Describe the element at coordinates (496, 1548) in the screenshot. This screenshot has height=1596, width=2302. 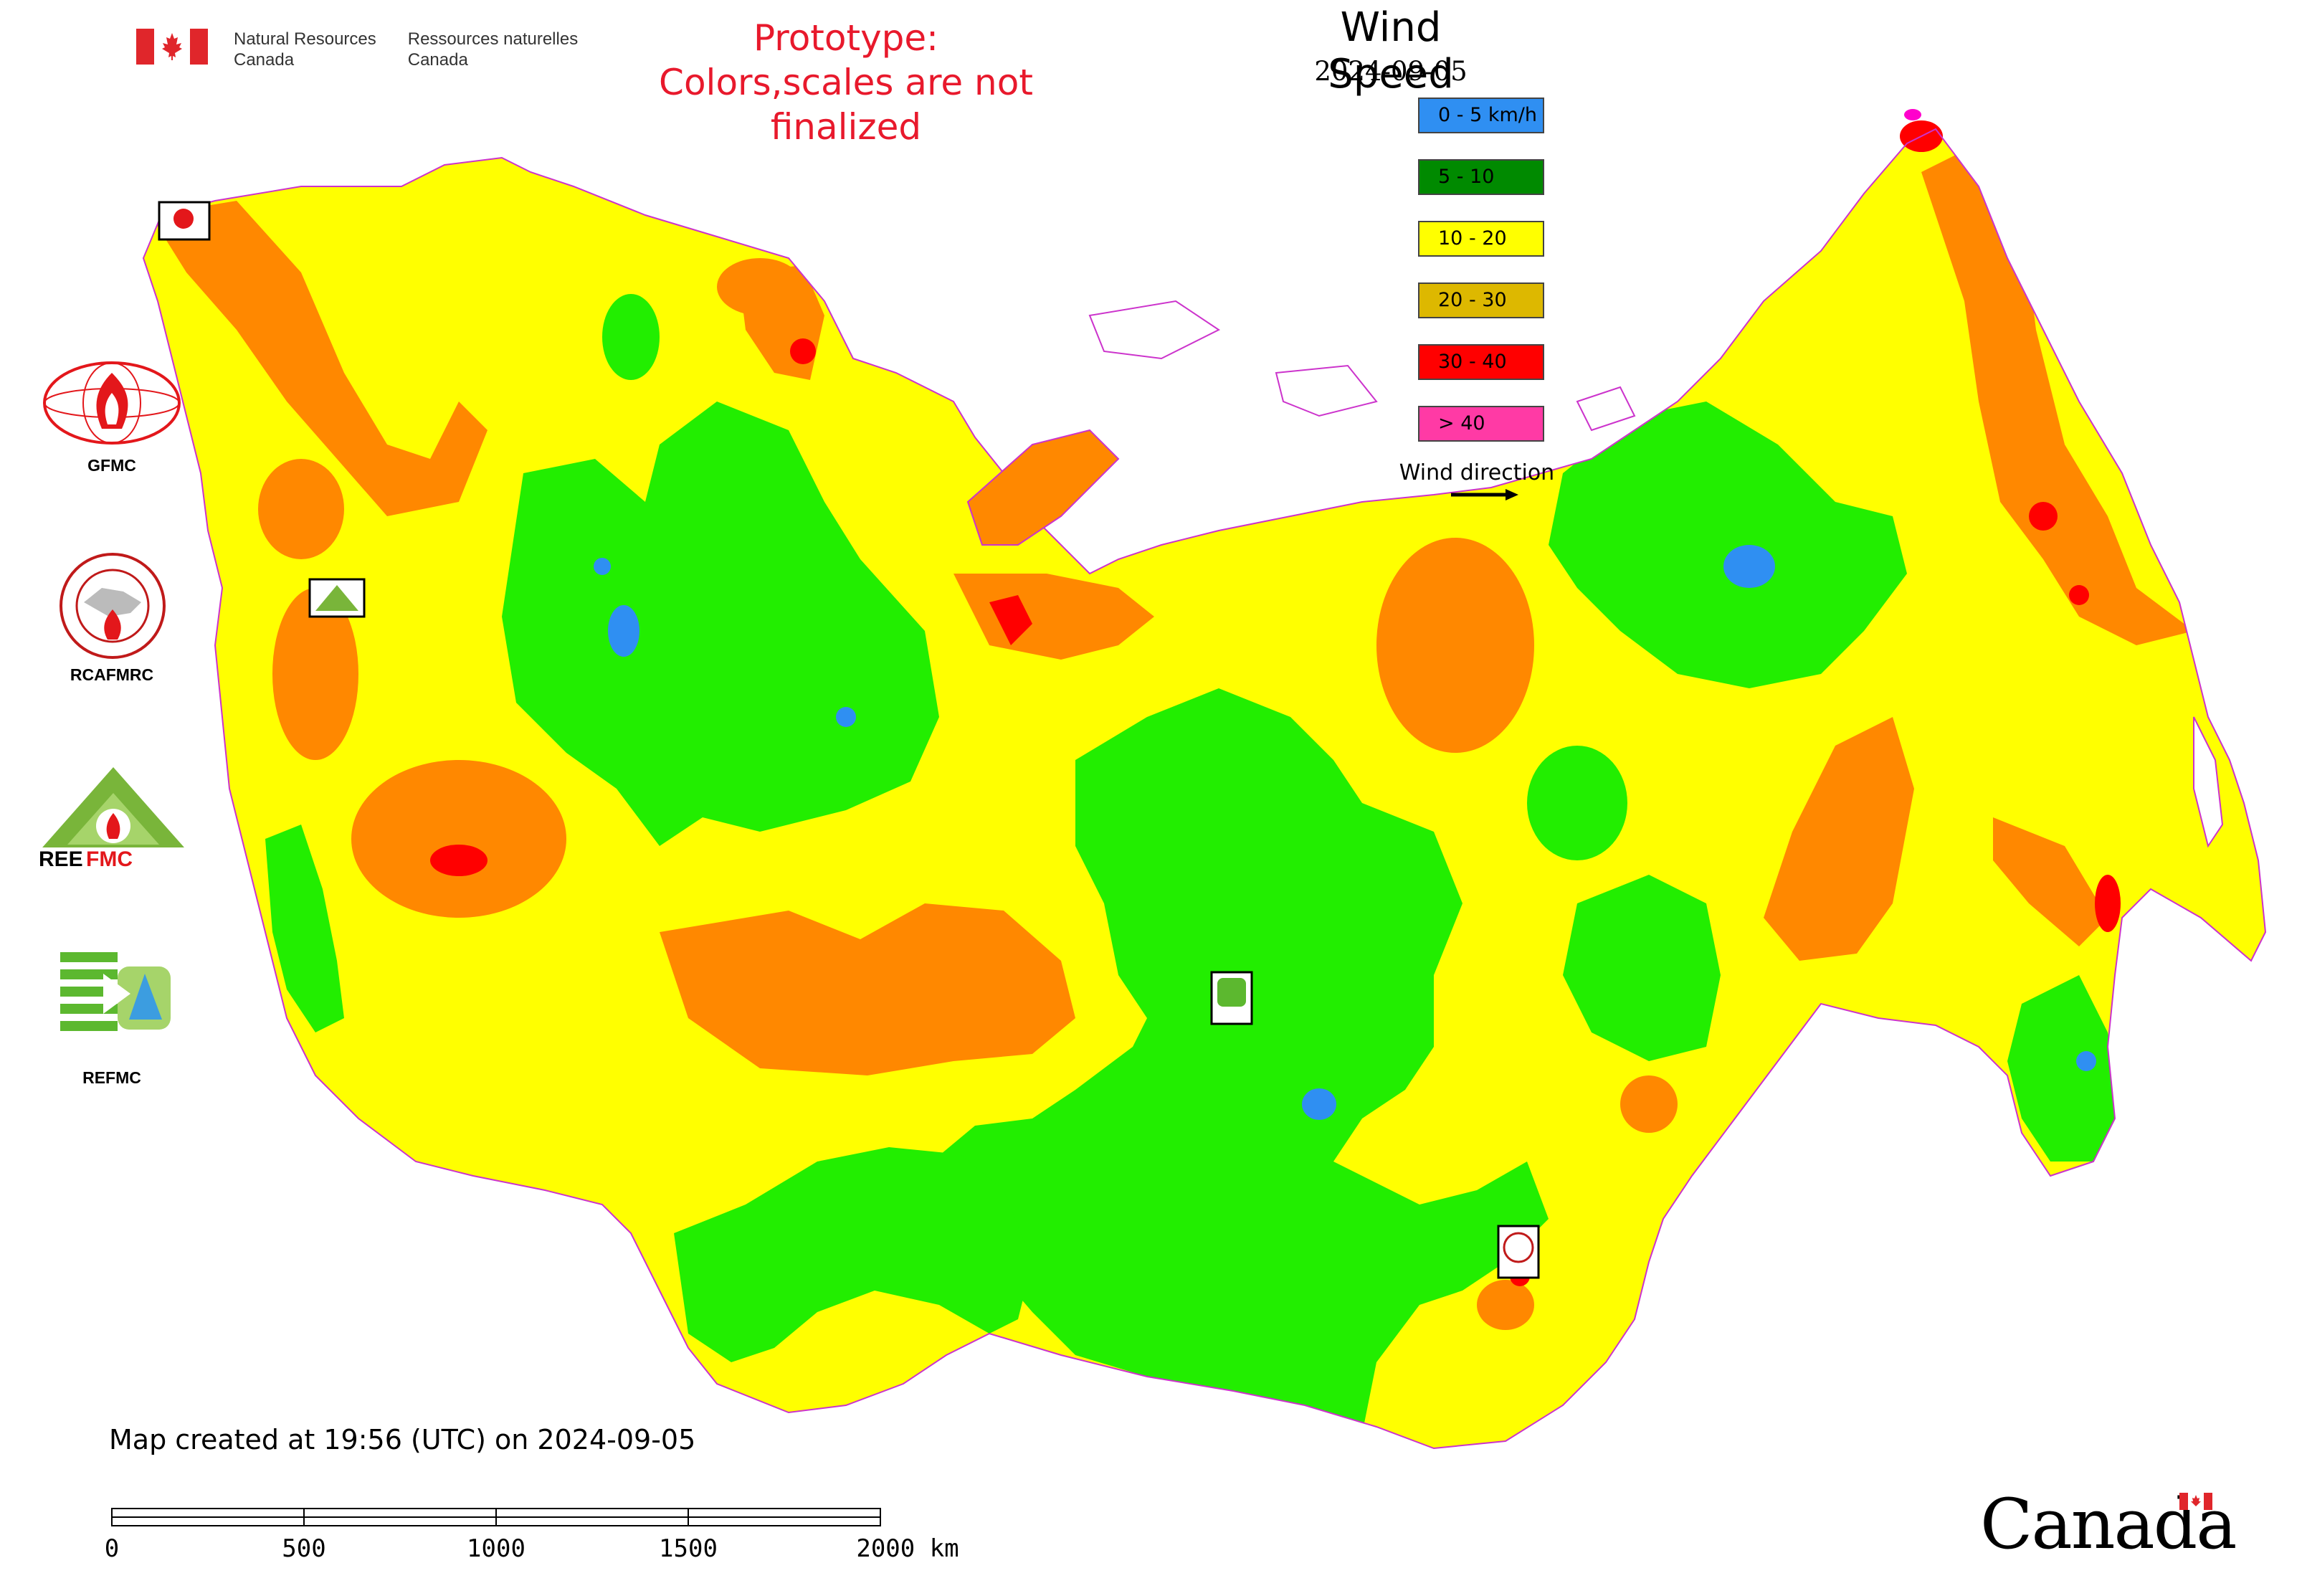
I see `scale-label-1000: 1000` at that location.